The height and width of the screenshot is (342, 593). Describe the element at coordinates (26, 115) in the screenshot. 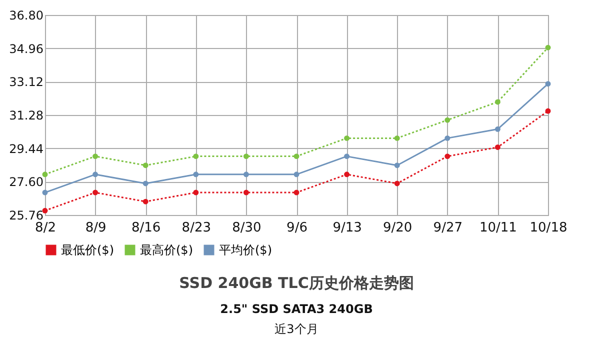

I see `y-tick-label: 31.28` at that location.